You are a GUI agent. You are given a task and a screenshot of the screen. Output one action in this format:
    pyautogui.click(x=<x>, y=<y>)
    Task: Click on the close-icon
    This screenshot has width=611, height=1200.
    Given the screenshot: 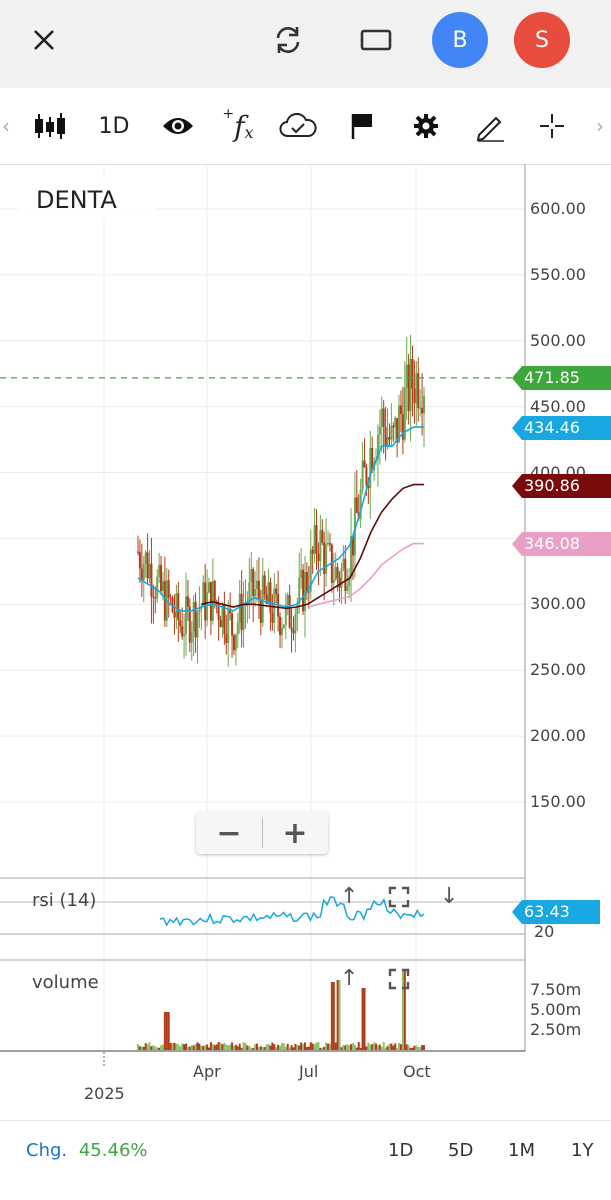 What is the action you would take?
    pyautogui.click(x=44, y=40)
    